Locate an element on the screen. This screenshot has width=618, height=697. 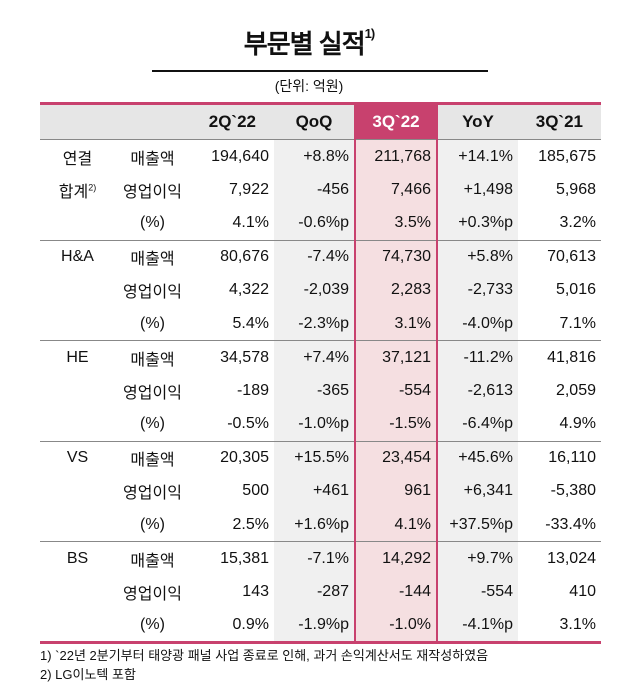
value-2q22: -189 is located at coordinates (252, 390).